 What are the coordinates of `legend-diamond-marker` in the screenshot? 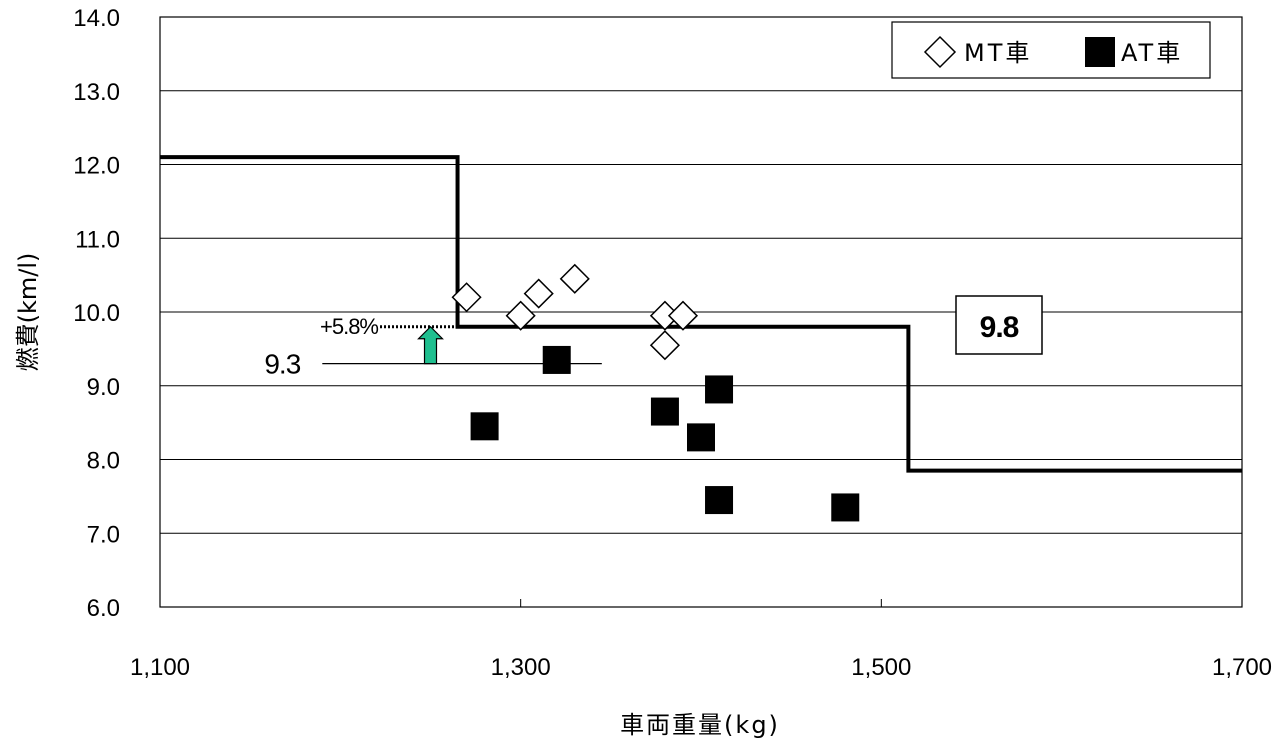 It's located at (940, 52).